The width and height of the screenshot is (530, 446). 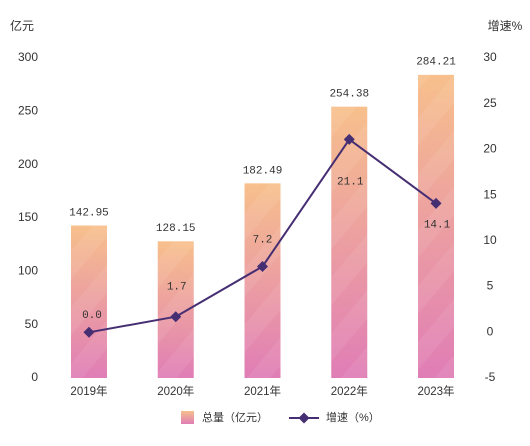 I want to click on left-axis-tick-250: 250, so click(x=28, y=111).